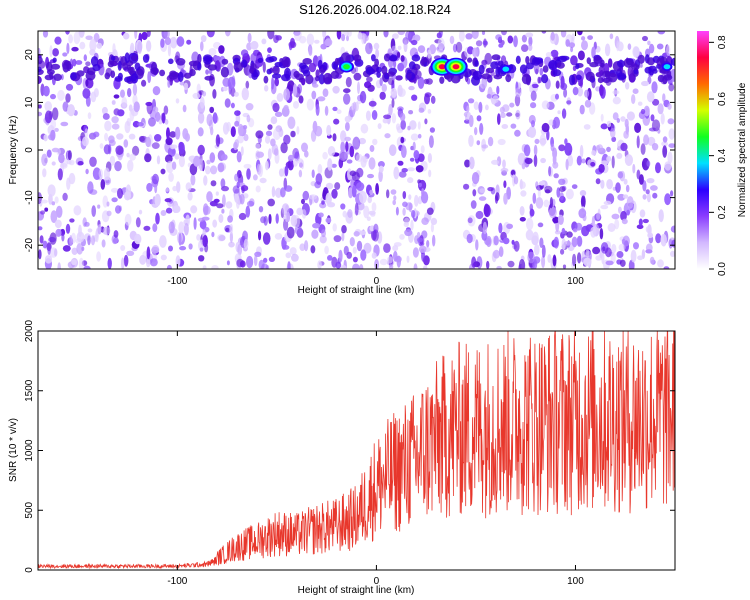 The height and width of the screenshot is (600, 750). What do you see at coordinates (346, 67) in the screenshot?
I see `spectrogram-hotspot` at bounding box center [346, 67].